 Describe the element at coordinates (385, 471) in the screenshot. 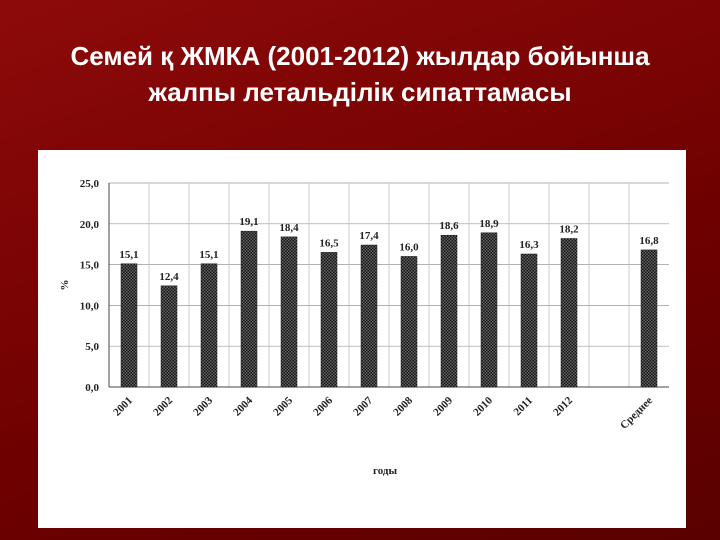

I see `x-axis-label: годы` at that location.